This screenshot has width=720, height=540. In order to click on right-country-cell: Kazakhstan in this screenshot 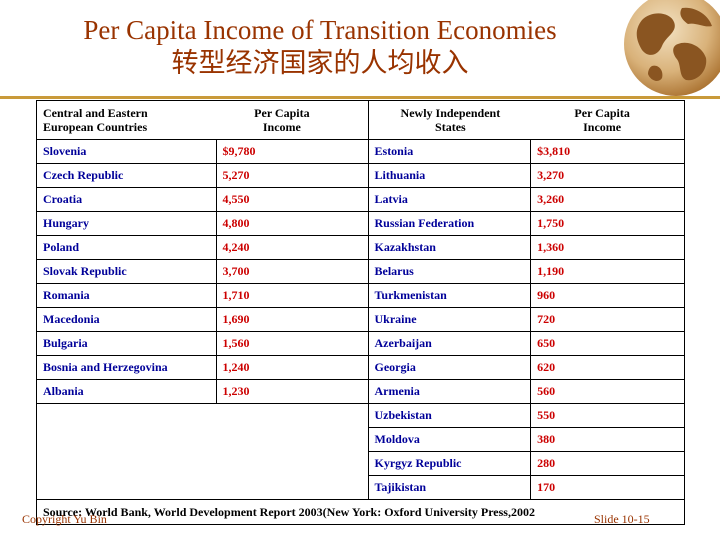, I will do `click(449, 247)`.